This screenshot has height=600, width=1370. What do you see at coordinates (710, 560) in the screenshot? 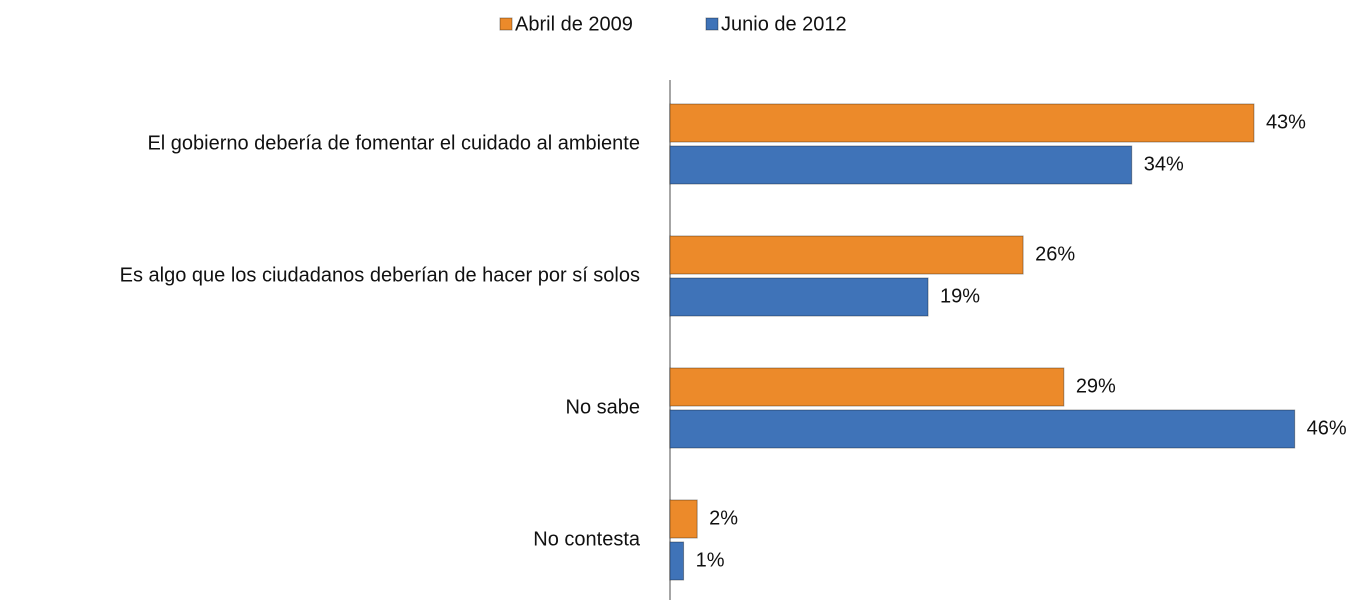
I see `value-label: 1%` at bounding box center [710, 560].